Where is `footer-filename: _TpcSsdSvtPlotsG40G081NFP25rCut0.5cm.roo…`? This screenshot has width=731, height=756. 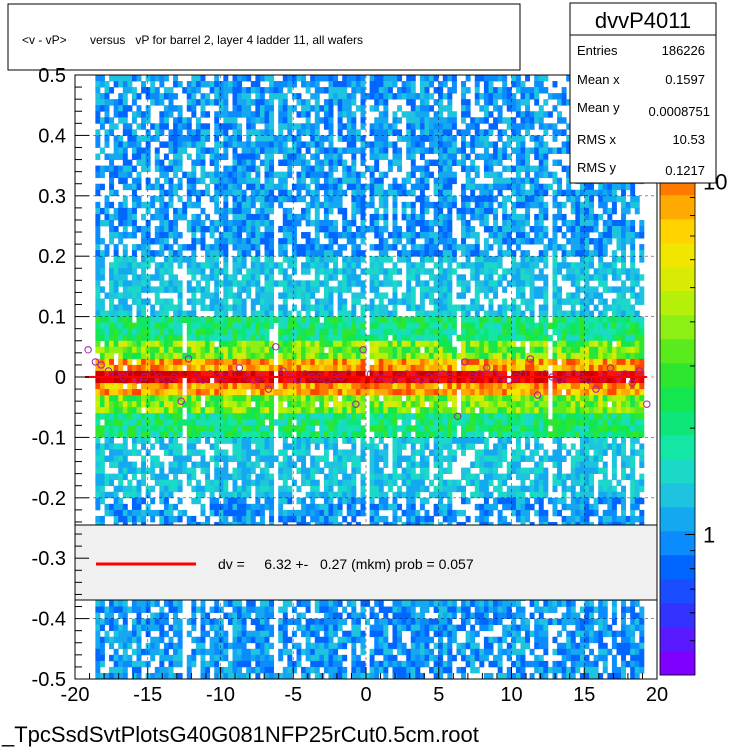
footer-filename: _TpcSsdSvtPlotsG40G081NFP25rCut0.5cm.roo… is located at coordinates (240, 734).